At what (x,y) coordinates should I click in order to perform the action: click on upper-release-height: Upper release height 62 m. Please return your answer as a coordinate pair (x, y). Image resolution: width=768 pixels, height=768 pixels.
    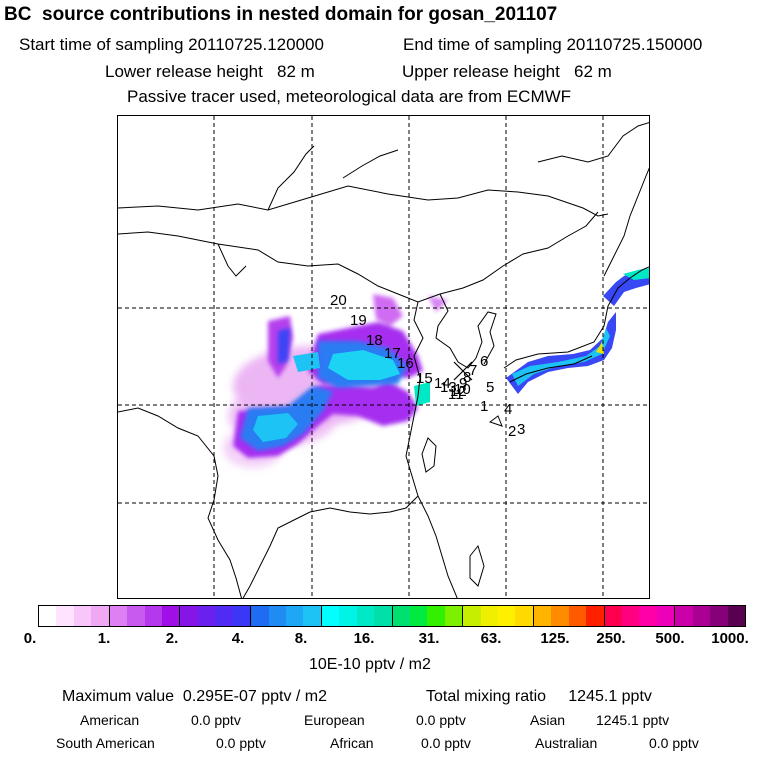
    Looking at the image, I should click on (507, 71).